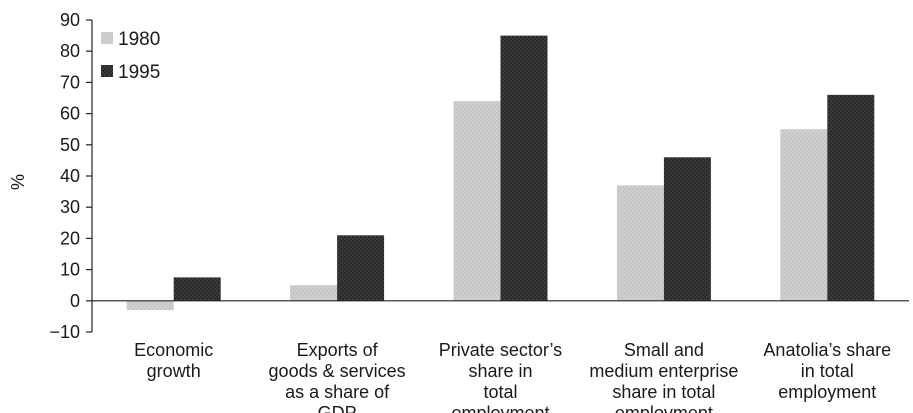 The height and width of the screenshot is (413, 913). Describe the element at coordinates (75, 301) in the screenshot. I see `y-tick-label: 0` at that location.